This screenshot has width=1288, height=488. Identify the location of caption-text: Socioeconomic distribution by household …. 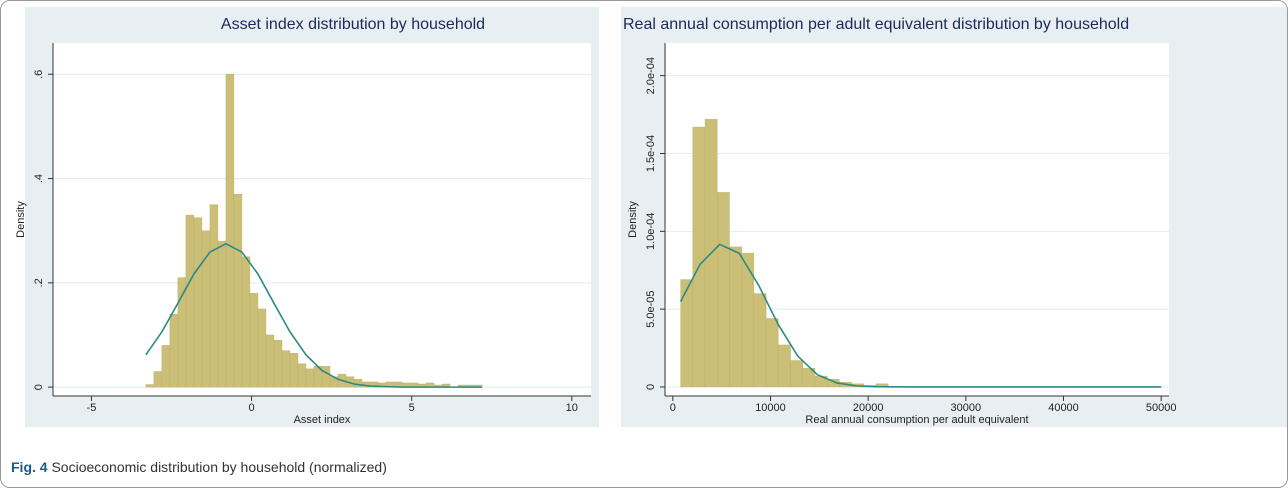
(219, 467).